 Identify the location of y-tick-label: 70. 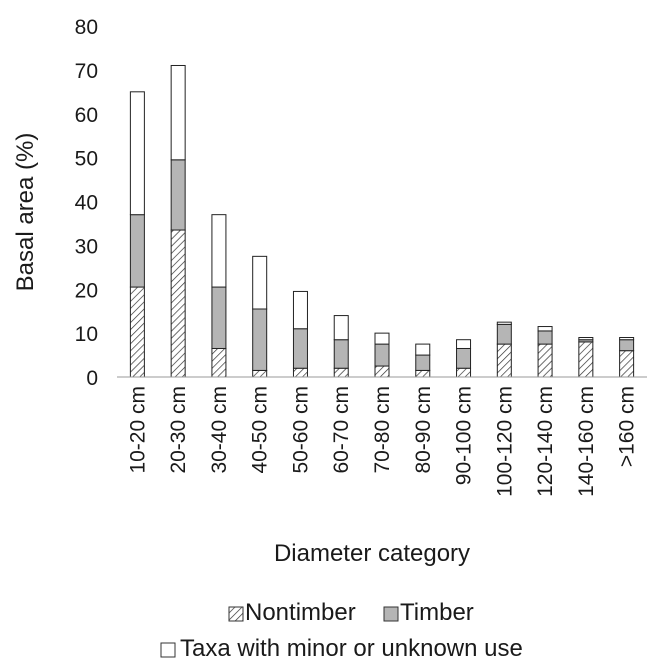
(86, 71).